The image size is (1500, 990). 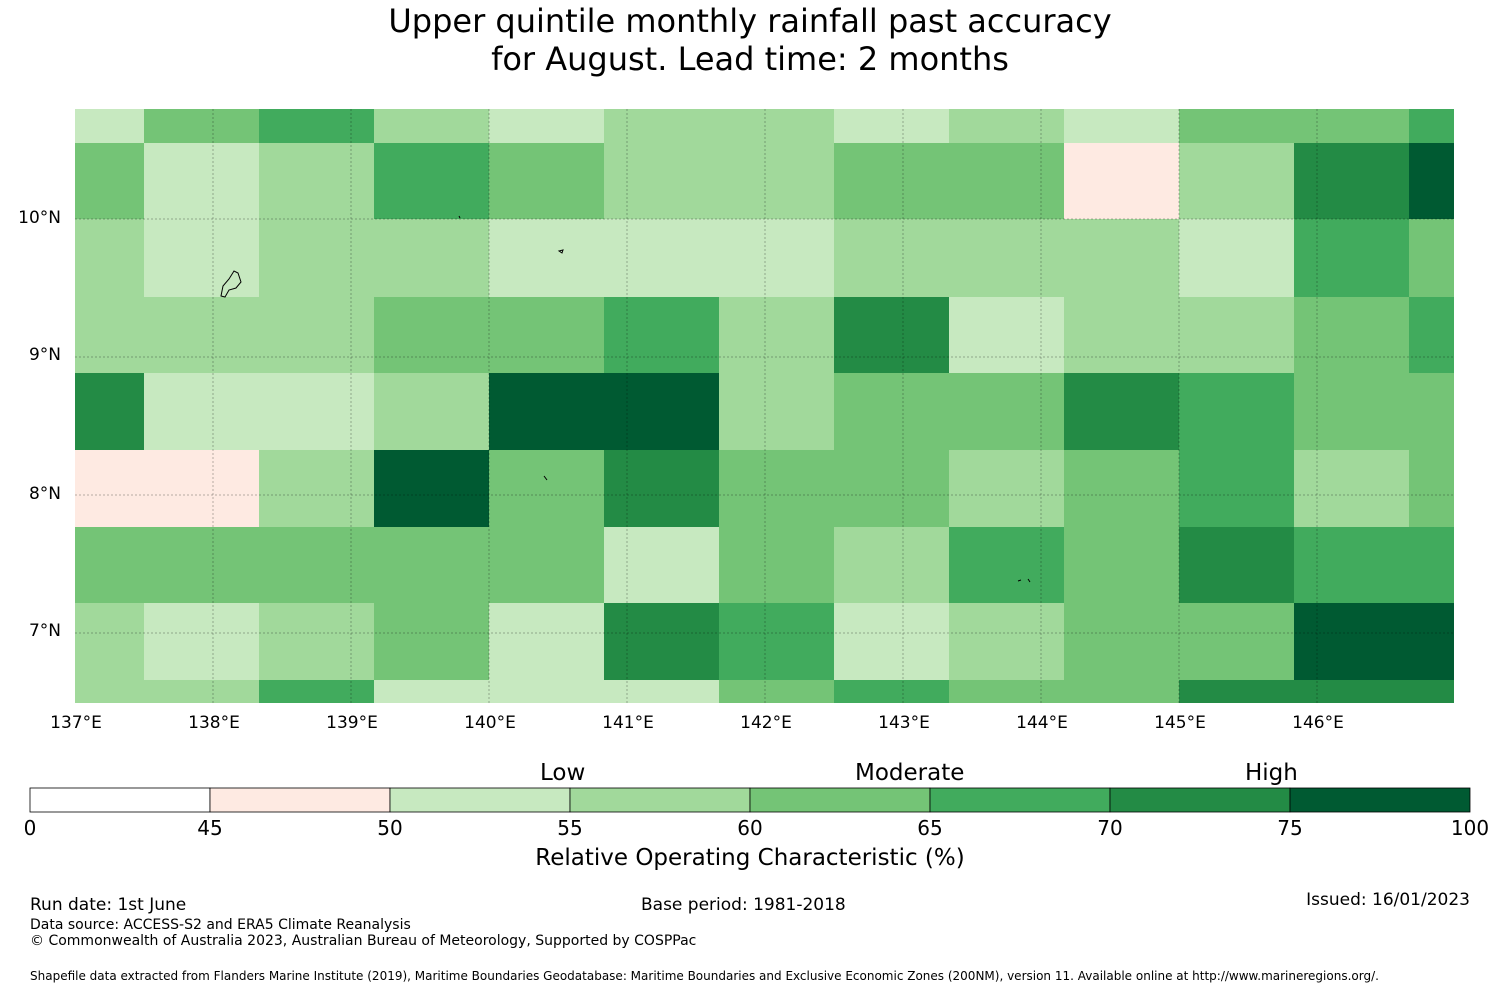 What do you see at coordinates (352, 723) in the screenshot?
I see `lon-label-139e: 139°E` at bounding box center [352, 723].